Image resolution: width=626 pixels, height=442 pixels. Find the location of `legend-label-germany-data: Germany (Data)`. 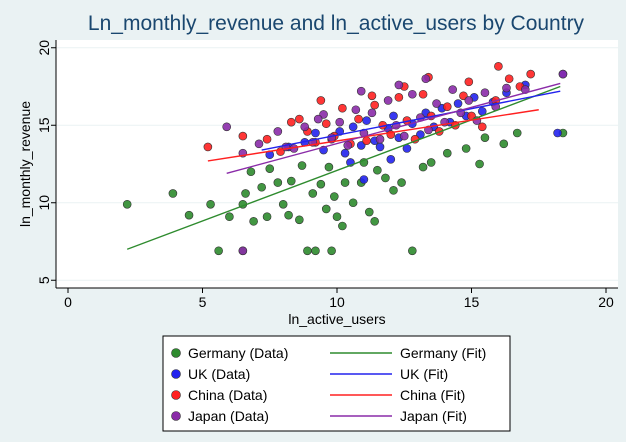

legend-label-germany-data: Germany (Data) is located at coordinates (238, 353).